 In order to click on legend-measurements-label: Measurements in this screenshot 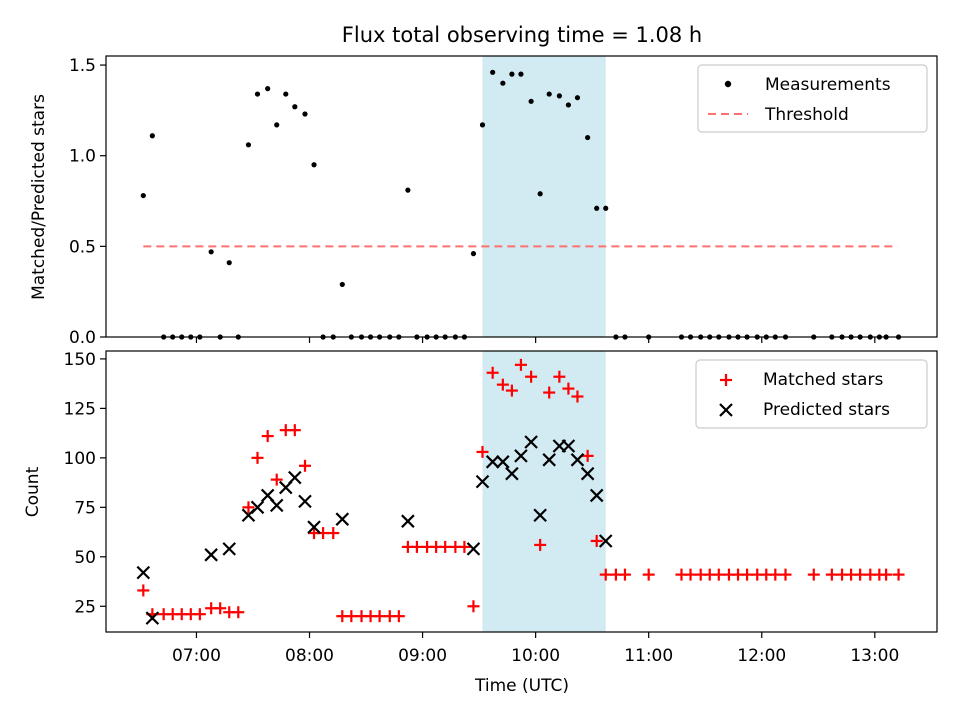, I will do `click(828, 85)`.